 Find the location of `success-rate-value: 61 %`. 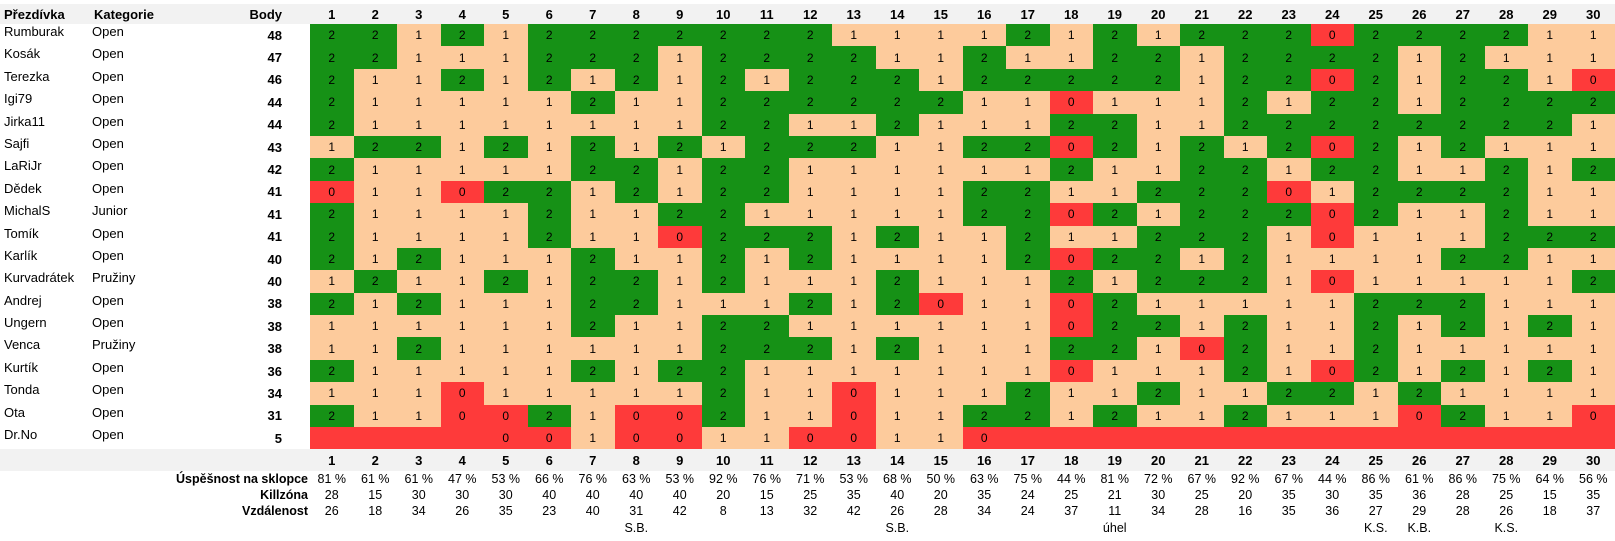

success-rate-value: 61 % is located at coordinates (375, 479).